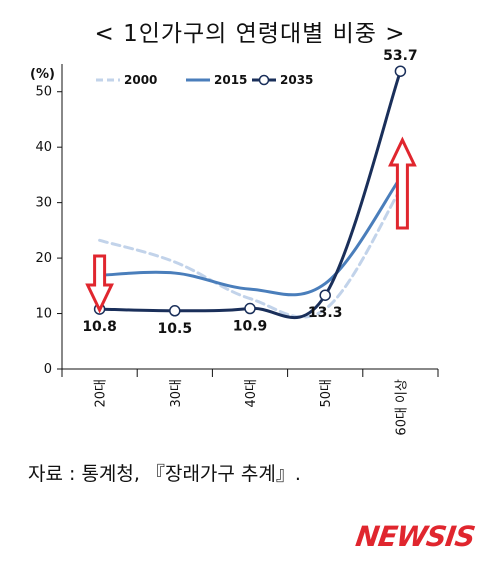  I want to click on data-label: 13.3, so click(325, 313).